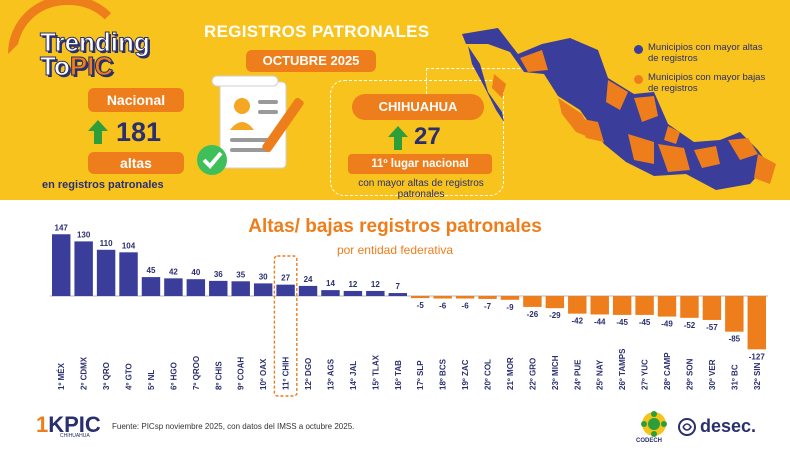 The height and width of the screenshot is (451, 790). What do you see at coordinates (103, 185) in the screenshot?
I see `national-caption: en registros patronales` at bounding box center [103, 185].